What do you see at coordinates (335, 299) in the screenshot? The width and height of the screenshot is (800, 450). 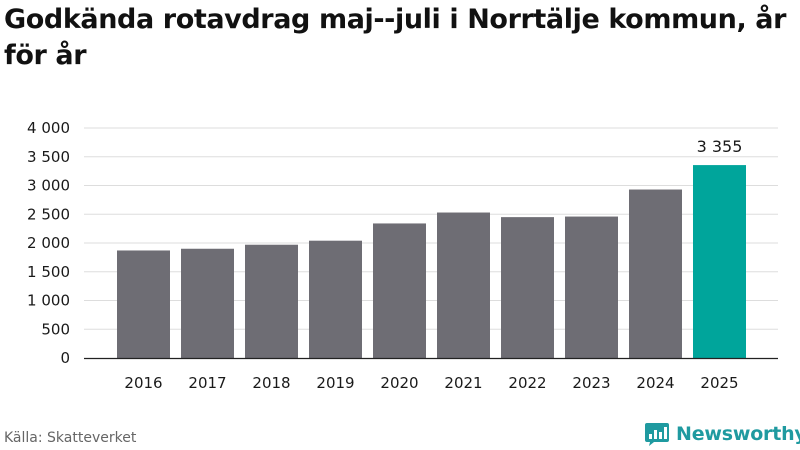 I see `bar-2019` at bounding box center [335, 299].